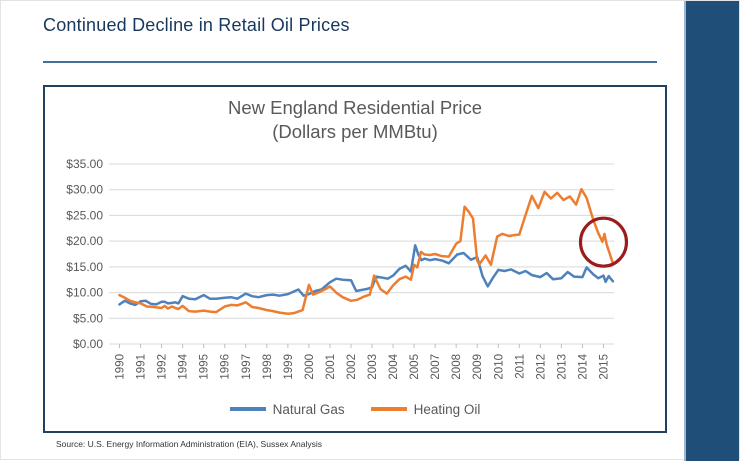  I want to click on x-tick-label: 2003, so click(373, 367).